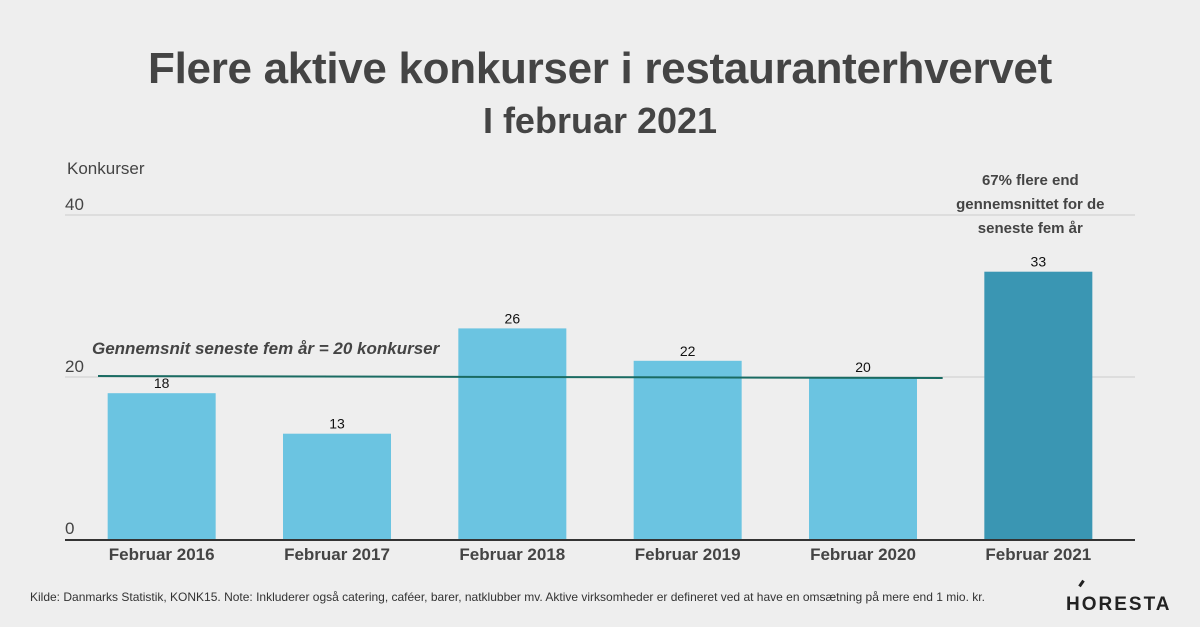  Describe the element at coordinates (162, 554) in the screenshot. I see `x-tick-label: Februar 2016` at that location.